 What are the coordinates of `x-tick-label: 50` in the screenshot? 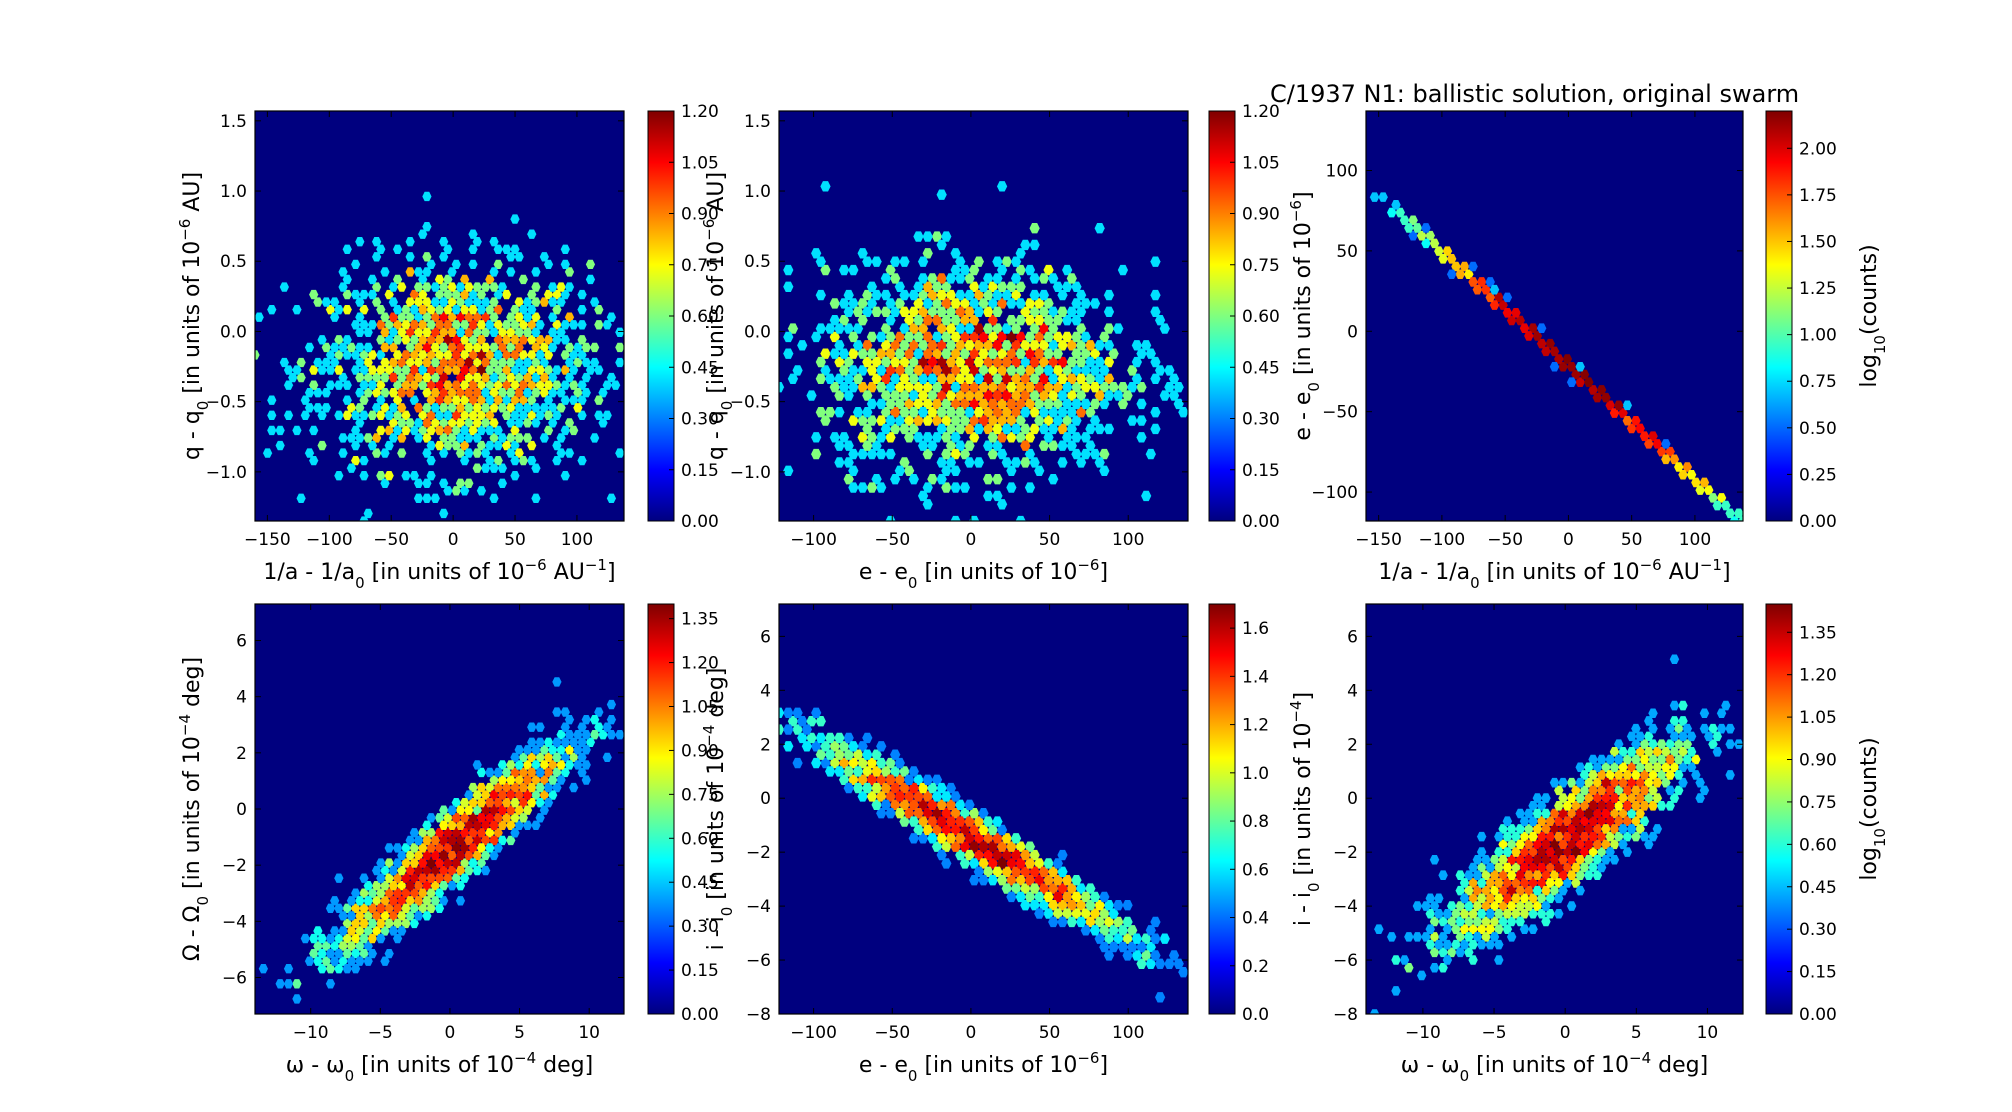 It's located at (1050, 540).